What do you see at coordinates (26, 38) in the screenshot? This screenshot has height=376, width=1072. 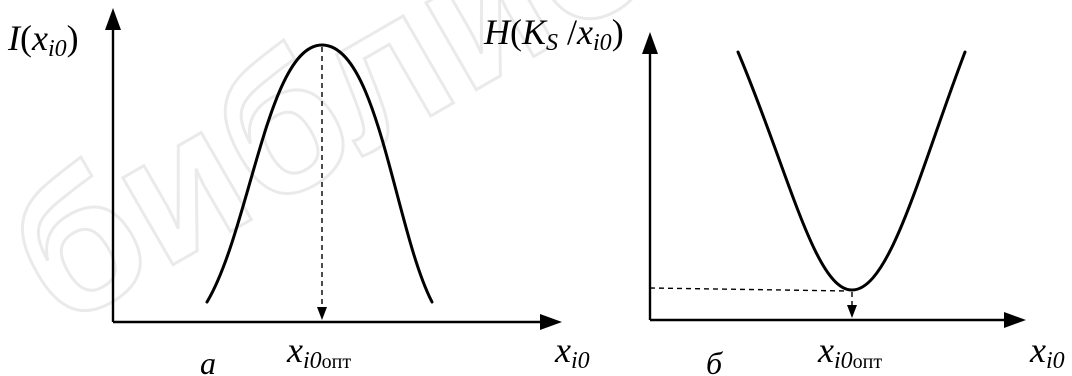 I see `panel-a-ylabel-open: (` at bounding box center [26, 38].